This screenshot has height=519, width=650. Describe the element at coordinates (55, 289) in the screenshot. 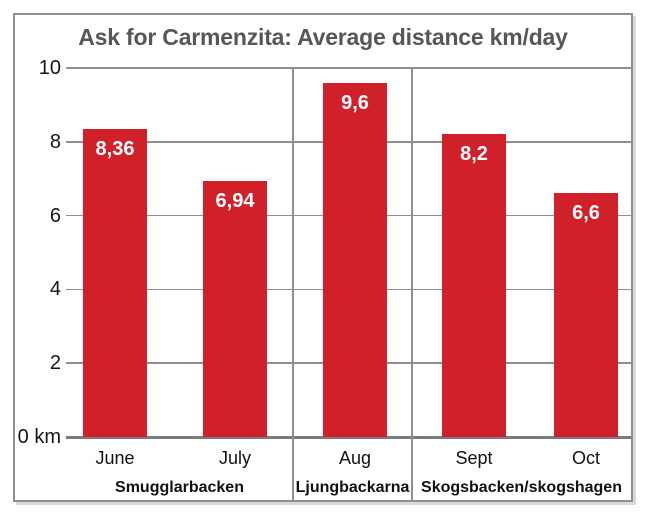

I see `y-tick-label-4: 4` at that location.